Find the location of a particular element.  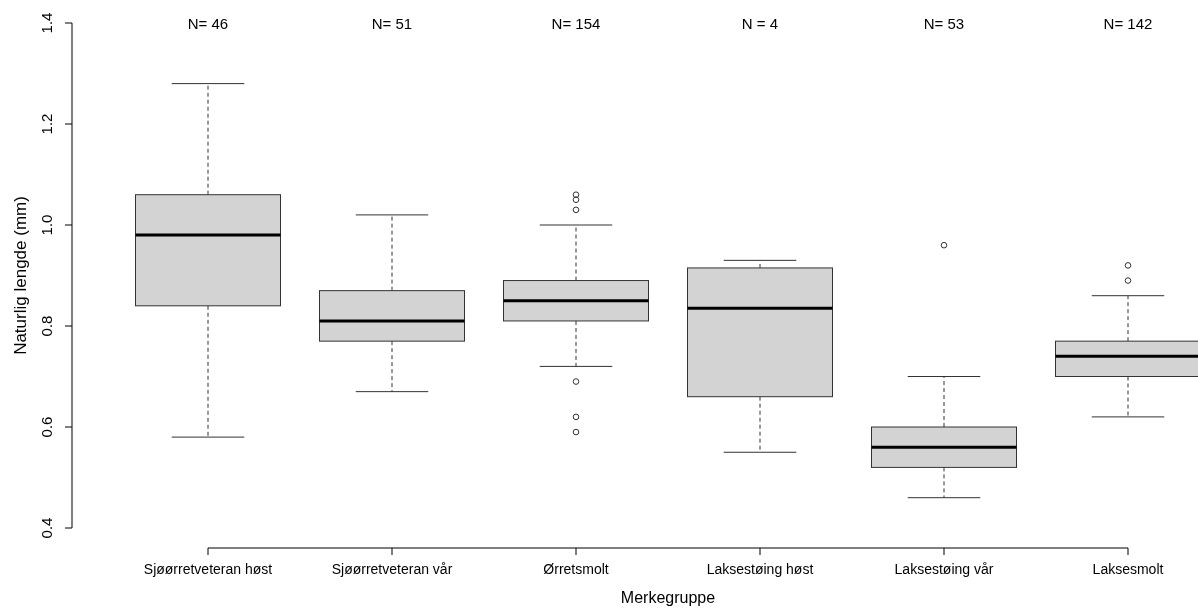

y-tick-label: 0.4 is located at coordinates (46, 528).